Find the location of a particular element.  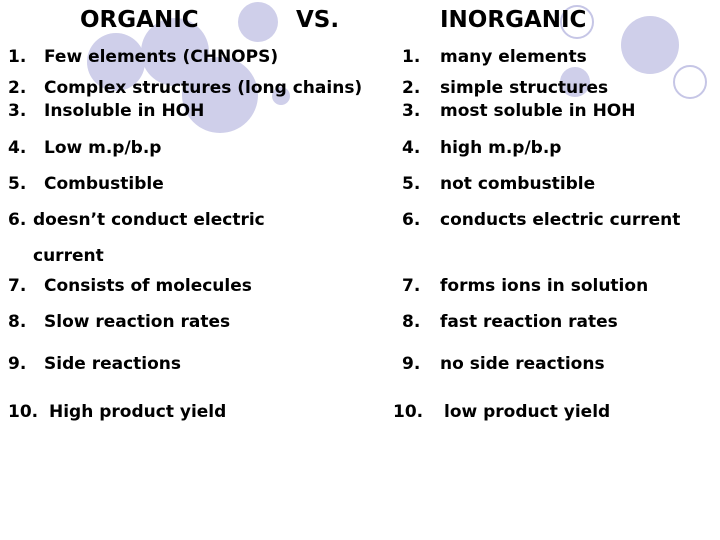

organic-item: Few elements (CHNOPS) is located at coordinates (161, 57).